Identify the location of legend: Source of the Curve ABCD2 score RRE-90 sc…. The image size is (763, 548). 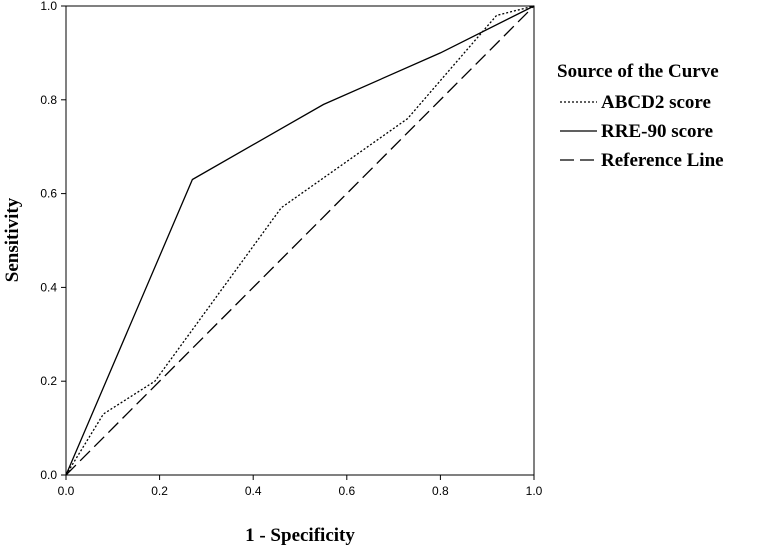
(640, 116).